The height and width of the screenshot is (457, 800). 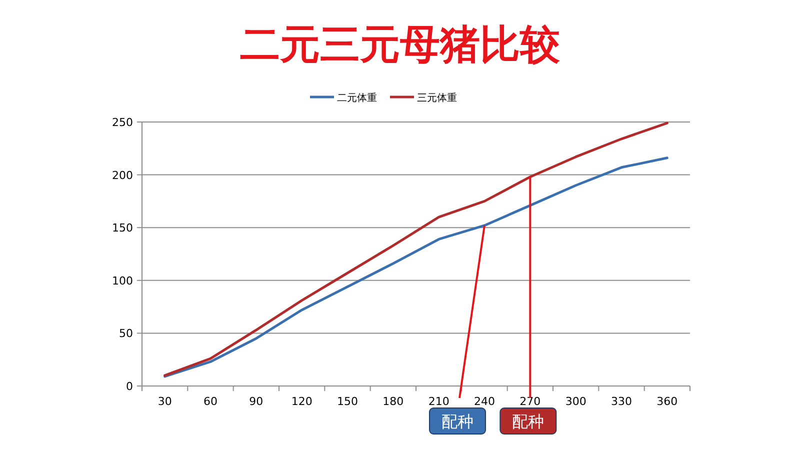 What do you see at coordinates (122, 175) in the screenshot?
I see `y-tick-label: 200` at bounding box center [122, 175].